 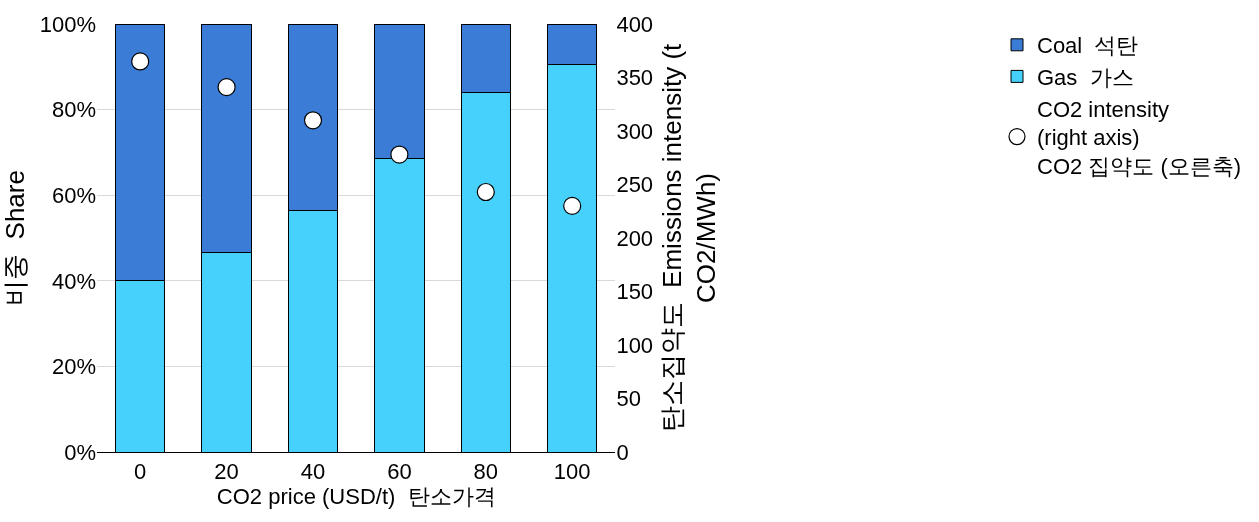 What do you see at coordinates (226, 472) in the screenshot?
I see `x-tick-label: 20` at bounding box center [226, 472].